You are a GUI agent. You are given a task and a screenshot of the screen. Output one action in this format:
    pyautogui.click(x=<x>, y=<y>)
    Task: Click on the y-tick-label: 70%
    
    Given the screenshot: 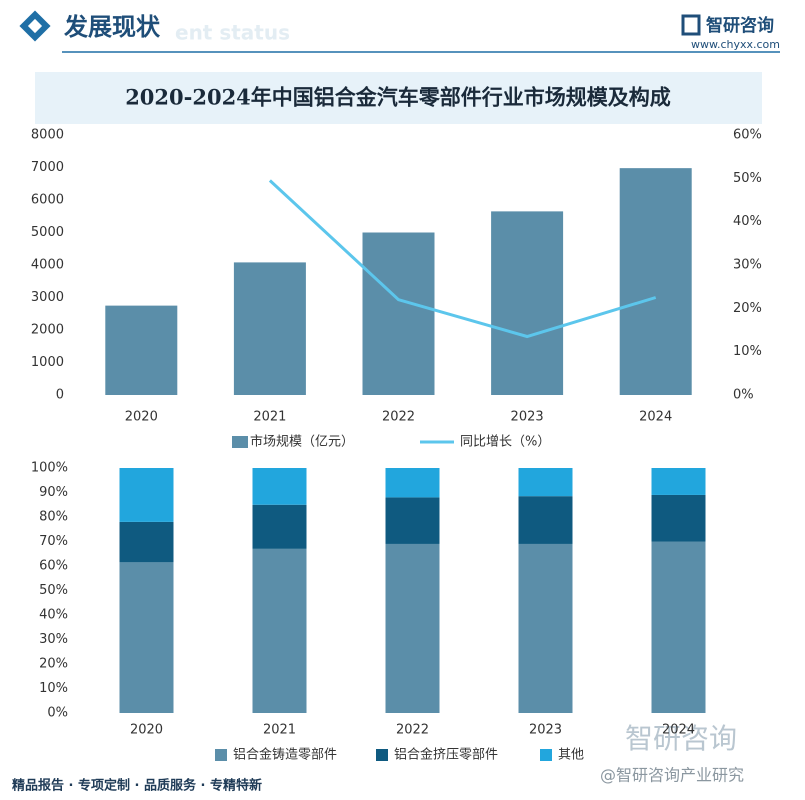 What is the action you would take?
    pyautogui.click(x=53, y=541)
    